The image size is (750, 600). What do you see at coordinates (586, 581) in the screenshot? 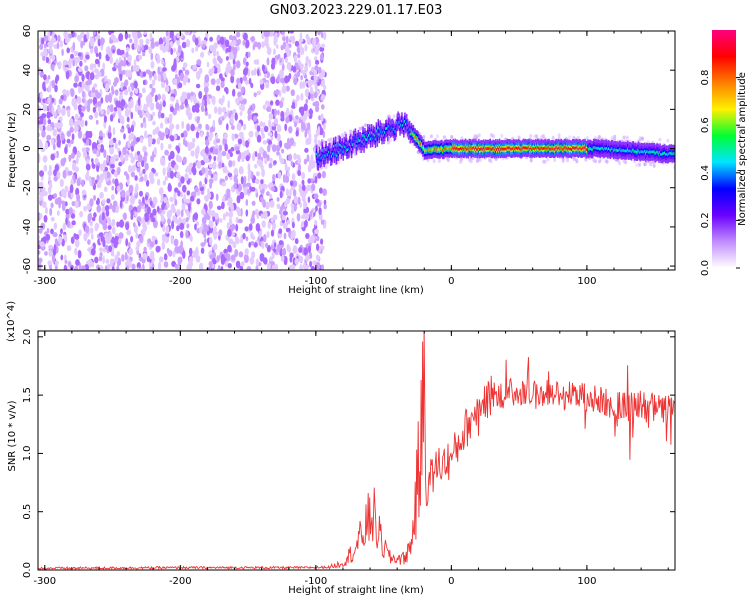
I see `x-tick-label: 100` at bounding box center [586, 581].